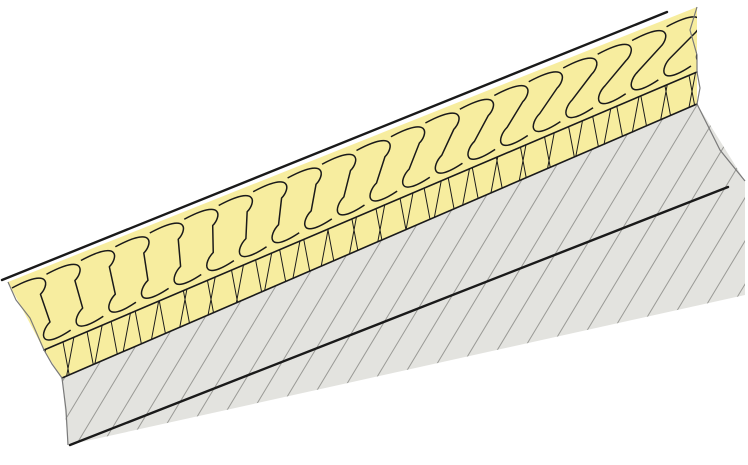  Describe the element at coordinates (38, 363) in the screenshot. I see `left-break-line` at that location.